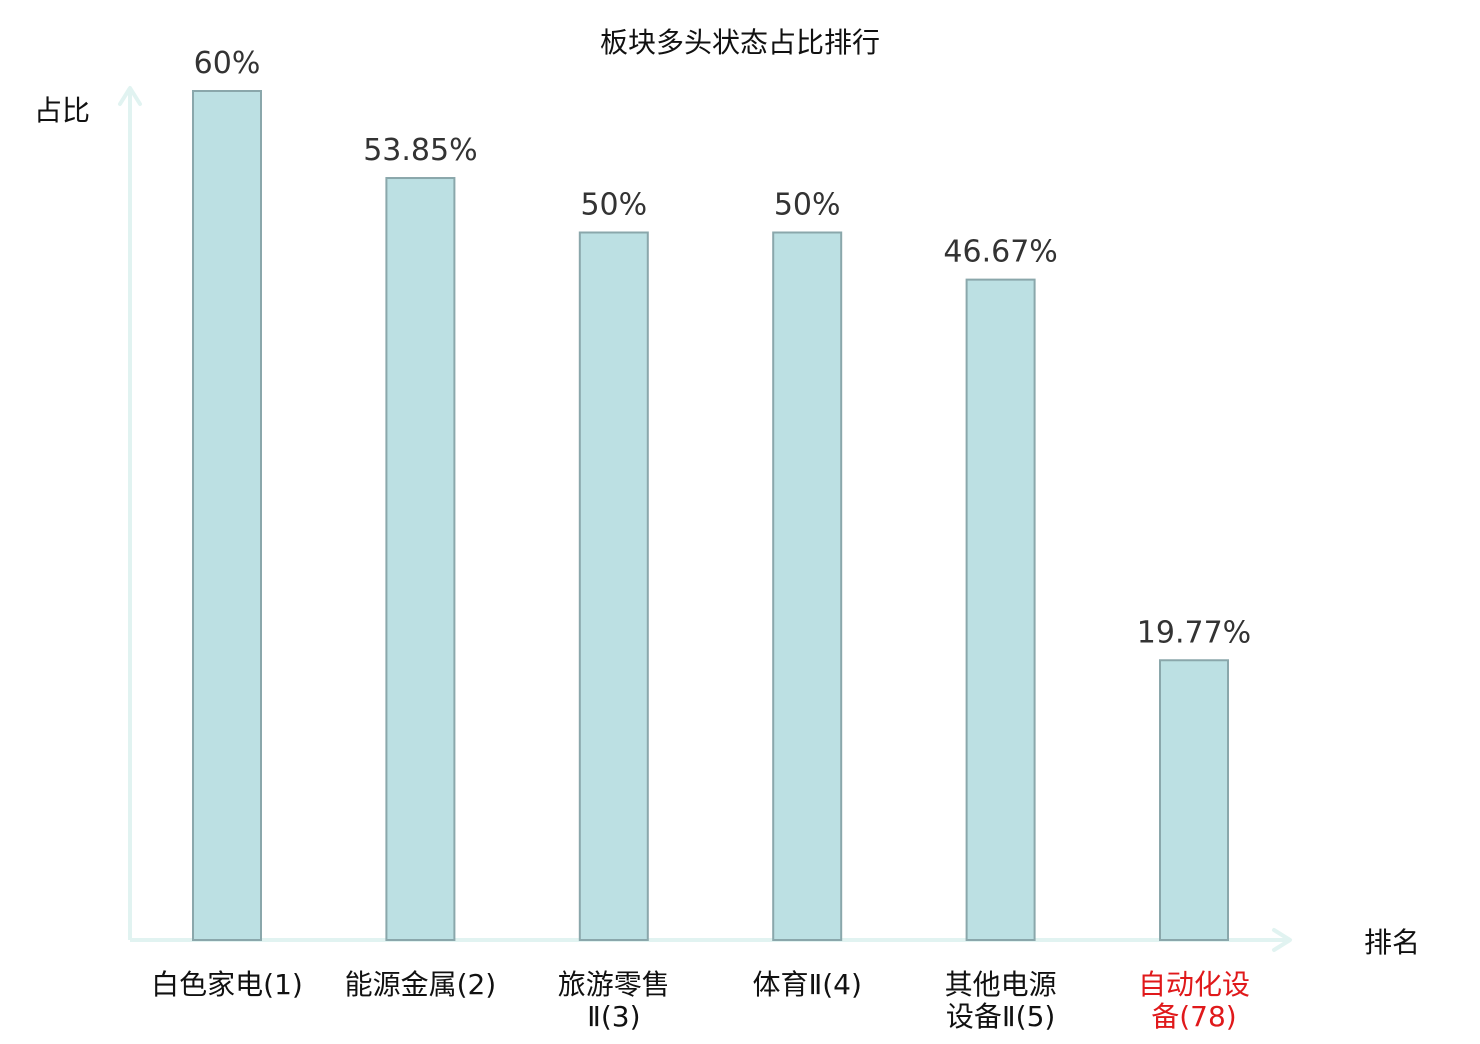  I want to click on x-tick-label: 体育Ⅱ(4), so click(806, 984).